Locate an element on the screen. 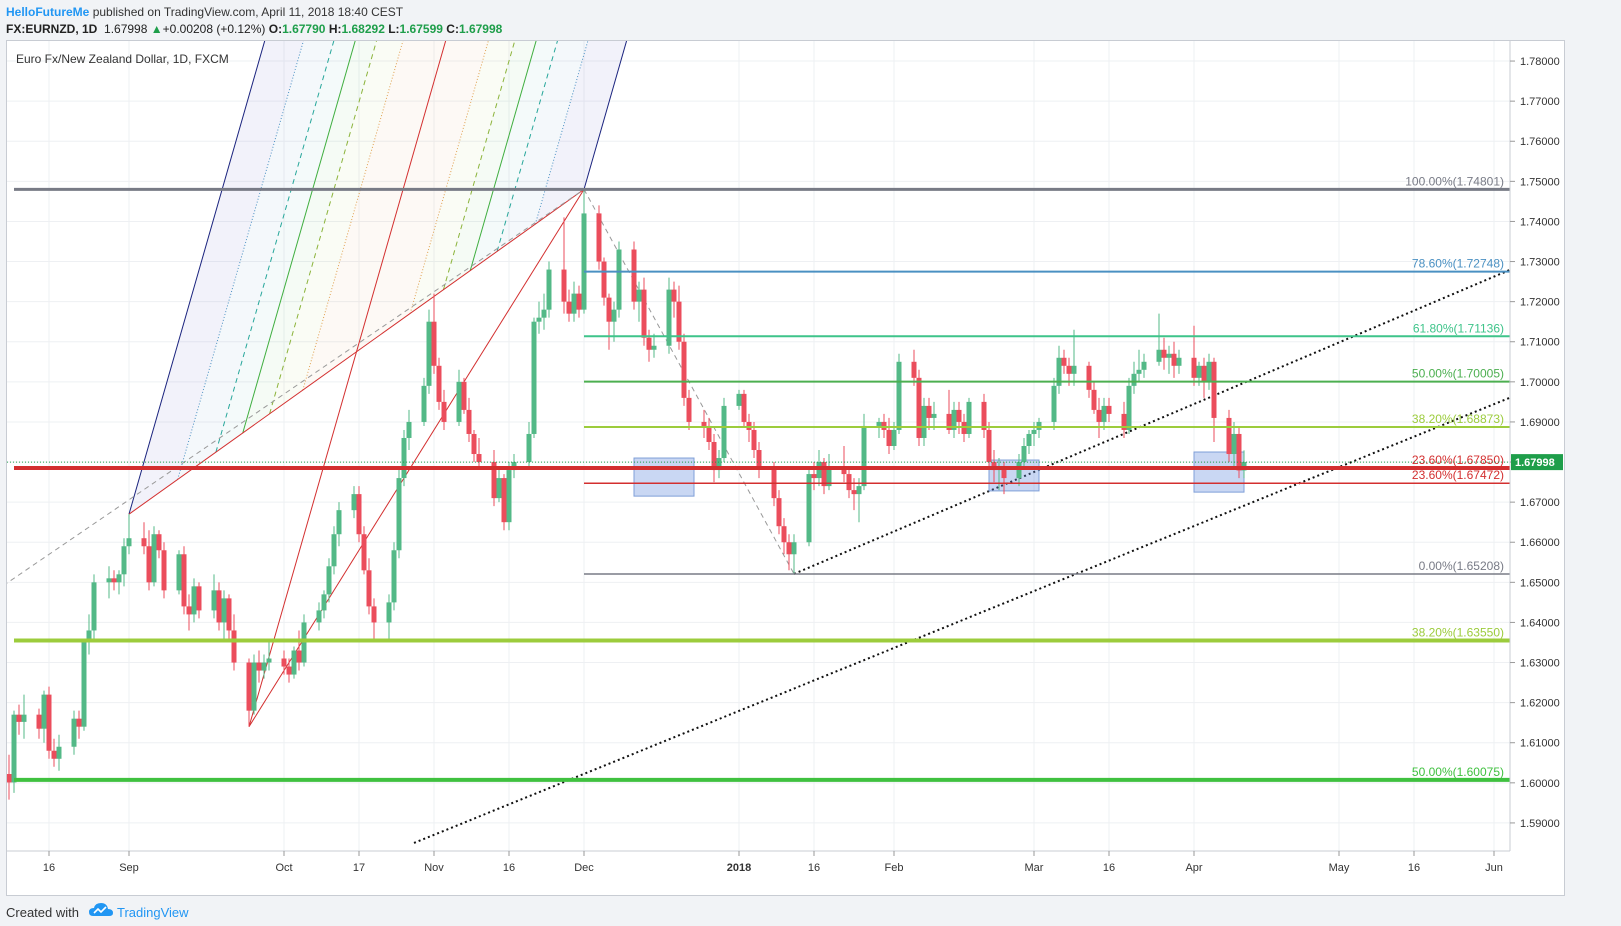 The width and height of the screenshot is (1621, 926). price-tick-label: 1.76000 is located at coordinates (1540, 142).